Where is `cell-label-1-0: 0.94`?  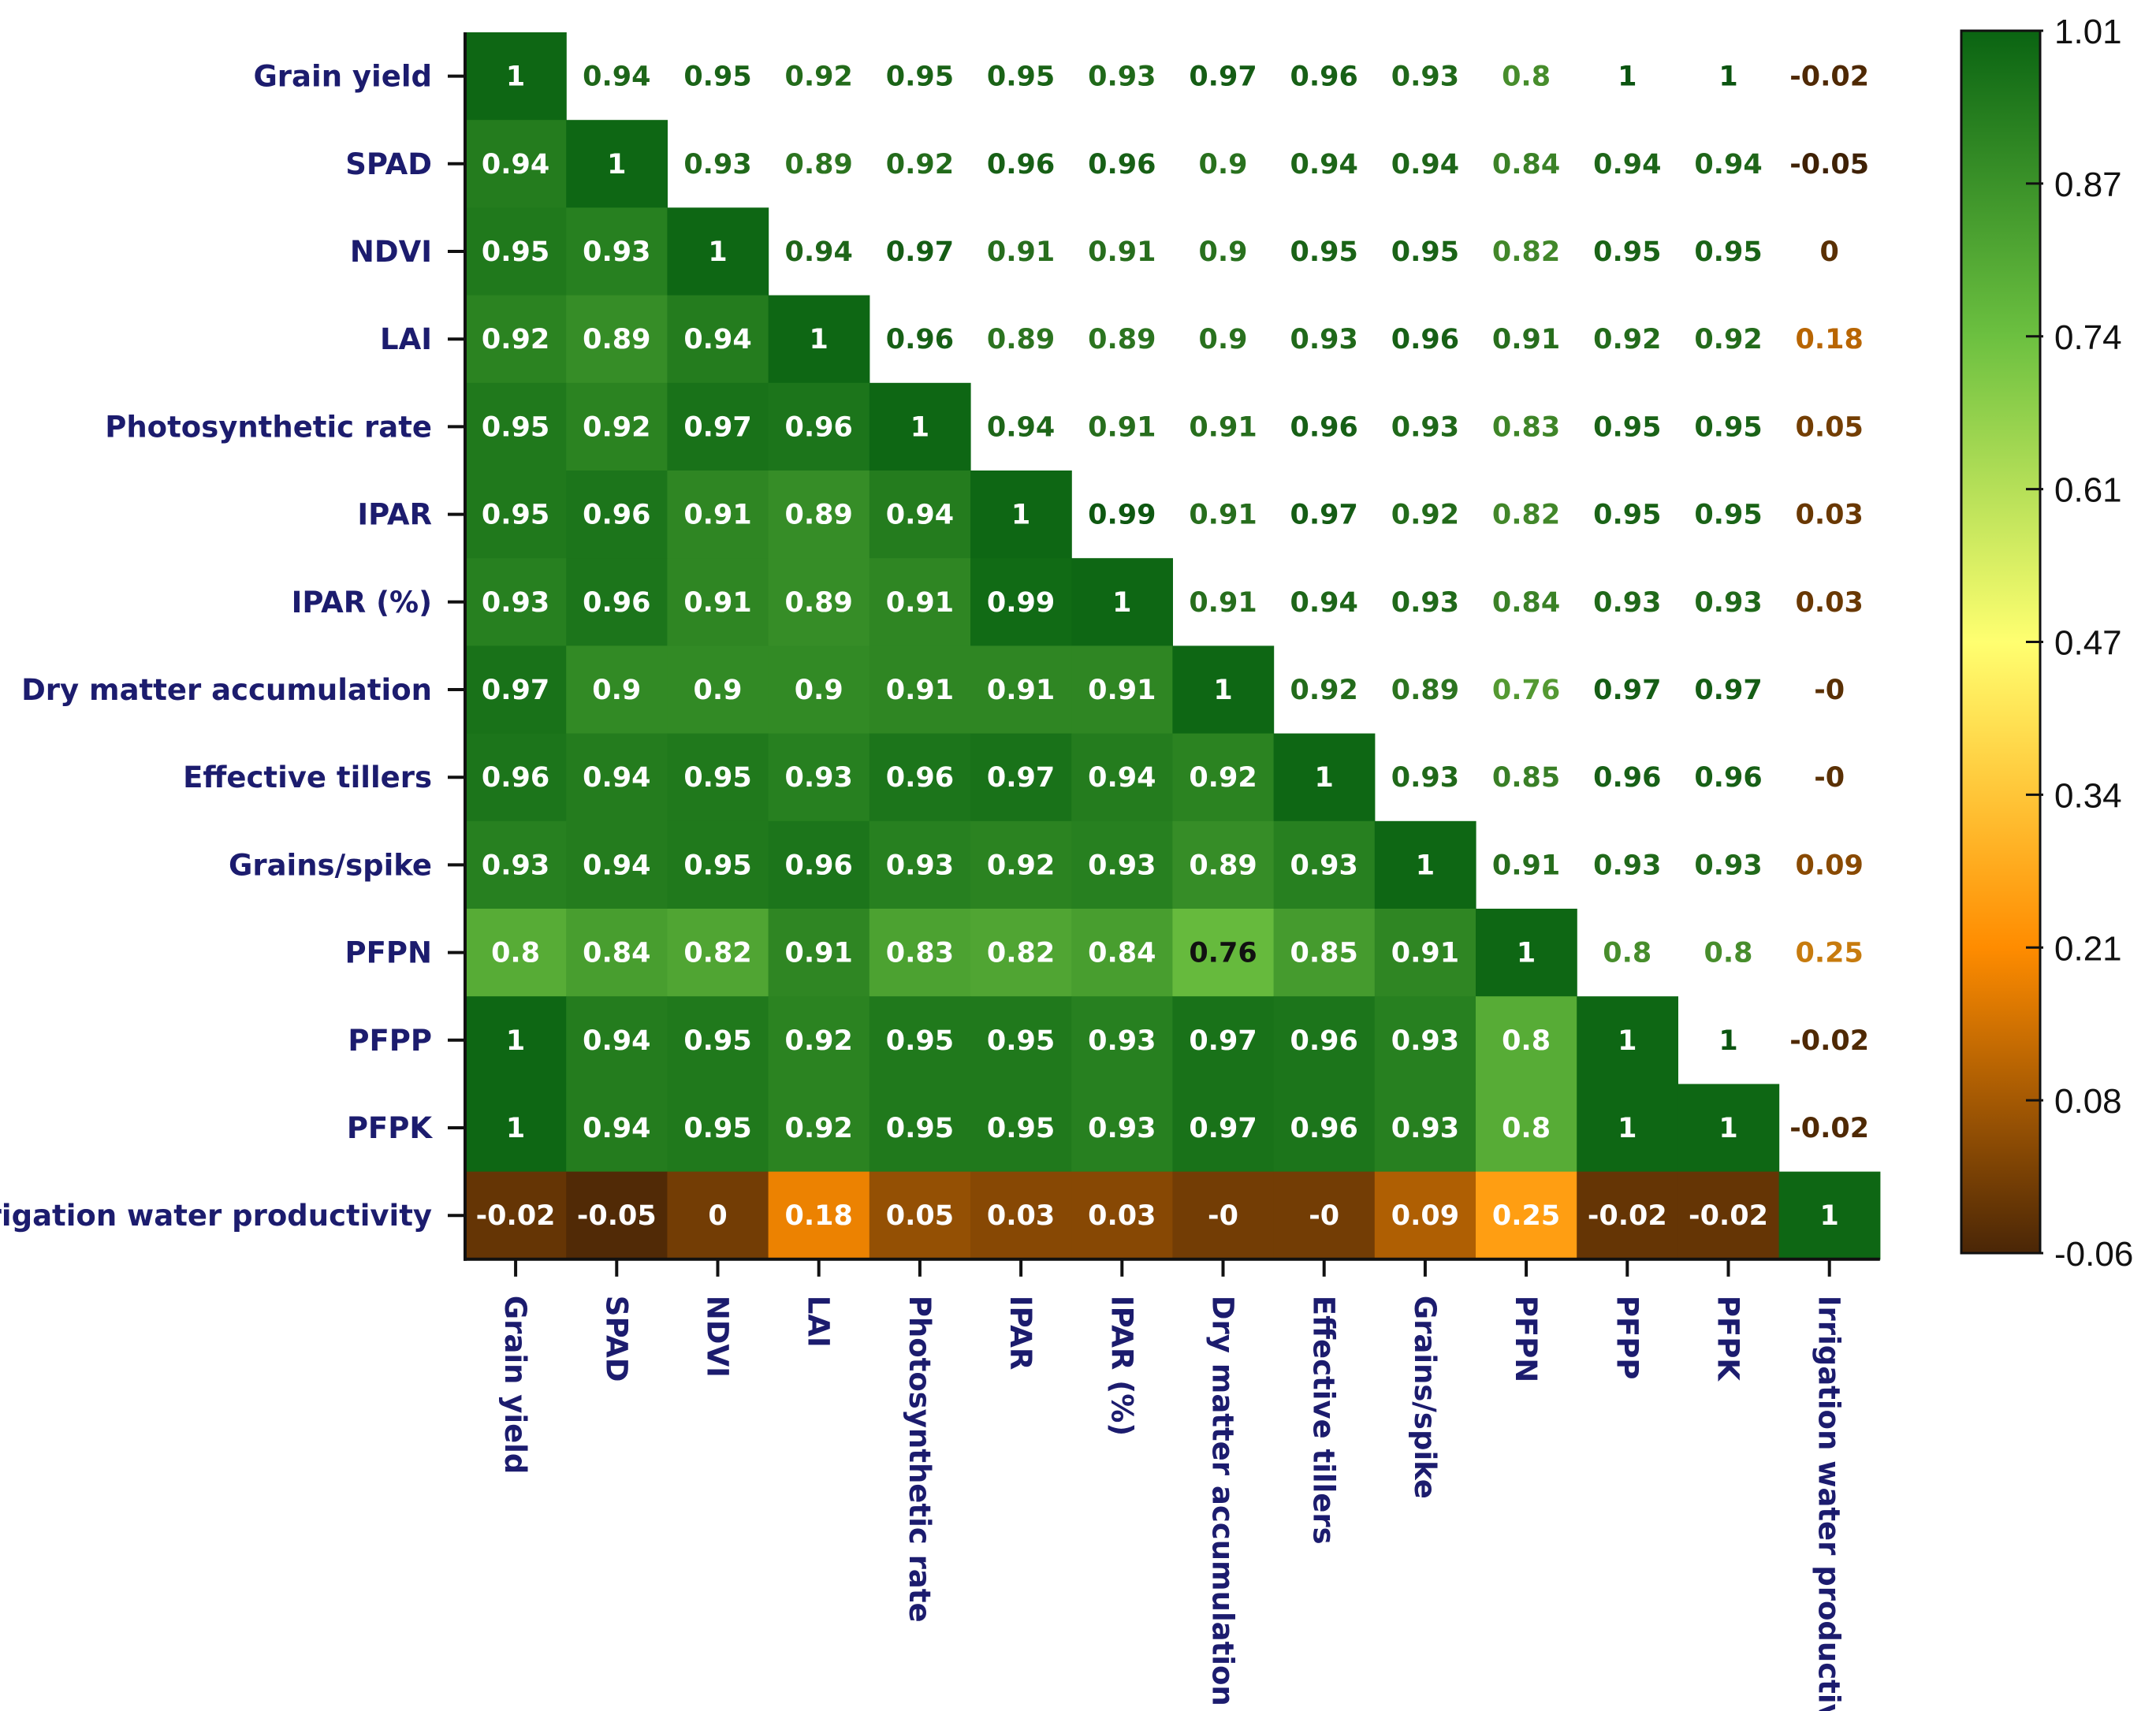 cell-label-1-0: 0.94 is located at coordinates (515, 164).